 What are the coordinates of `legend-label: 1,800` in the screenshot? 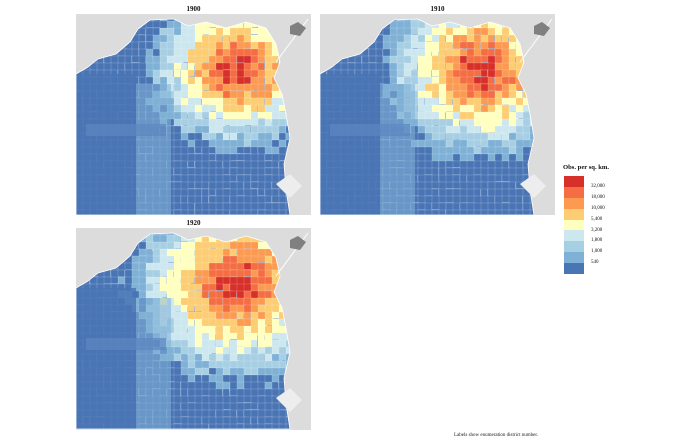 It's located at (597, 241).